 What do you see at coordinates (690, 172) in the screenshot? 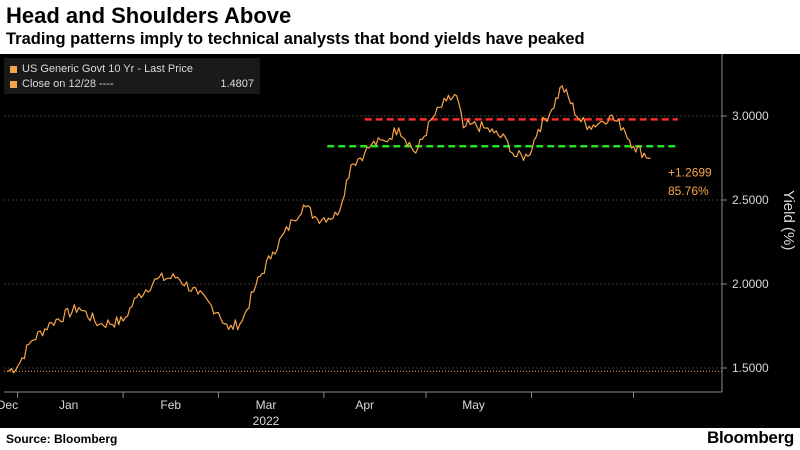
I see `annotation-change: +1.2699` at bounding box center [690, 172].